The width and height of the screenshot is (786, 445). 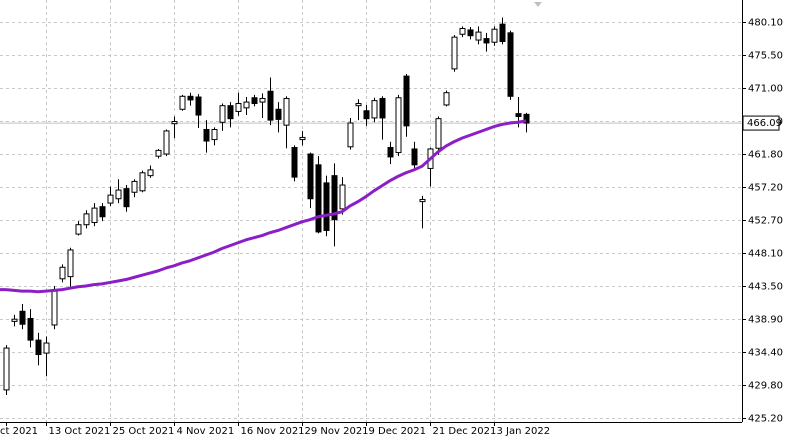 I want to click on y-tick-label: 429.80, so click(x=765, y=386).